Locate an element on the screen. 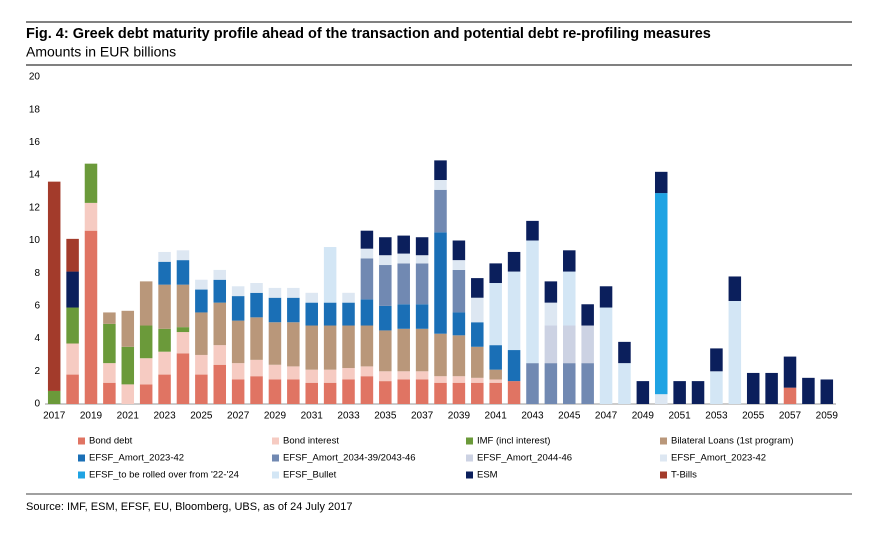 The height and width of the screenshot is (548, 896). legend-label: EFSF_Bullet is located at coordinates (310, 475).